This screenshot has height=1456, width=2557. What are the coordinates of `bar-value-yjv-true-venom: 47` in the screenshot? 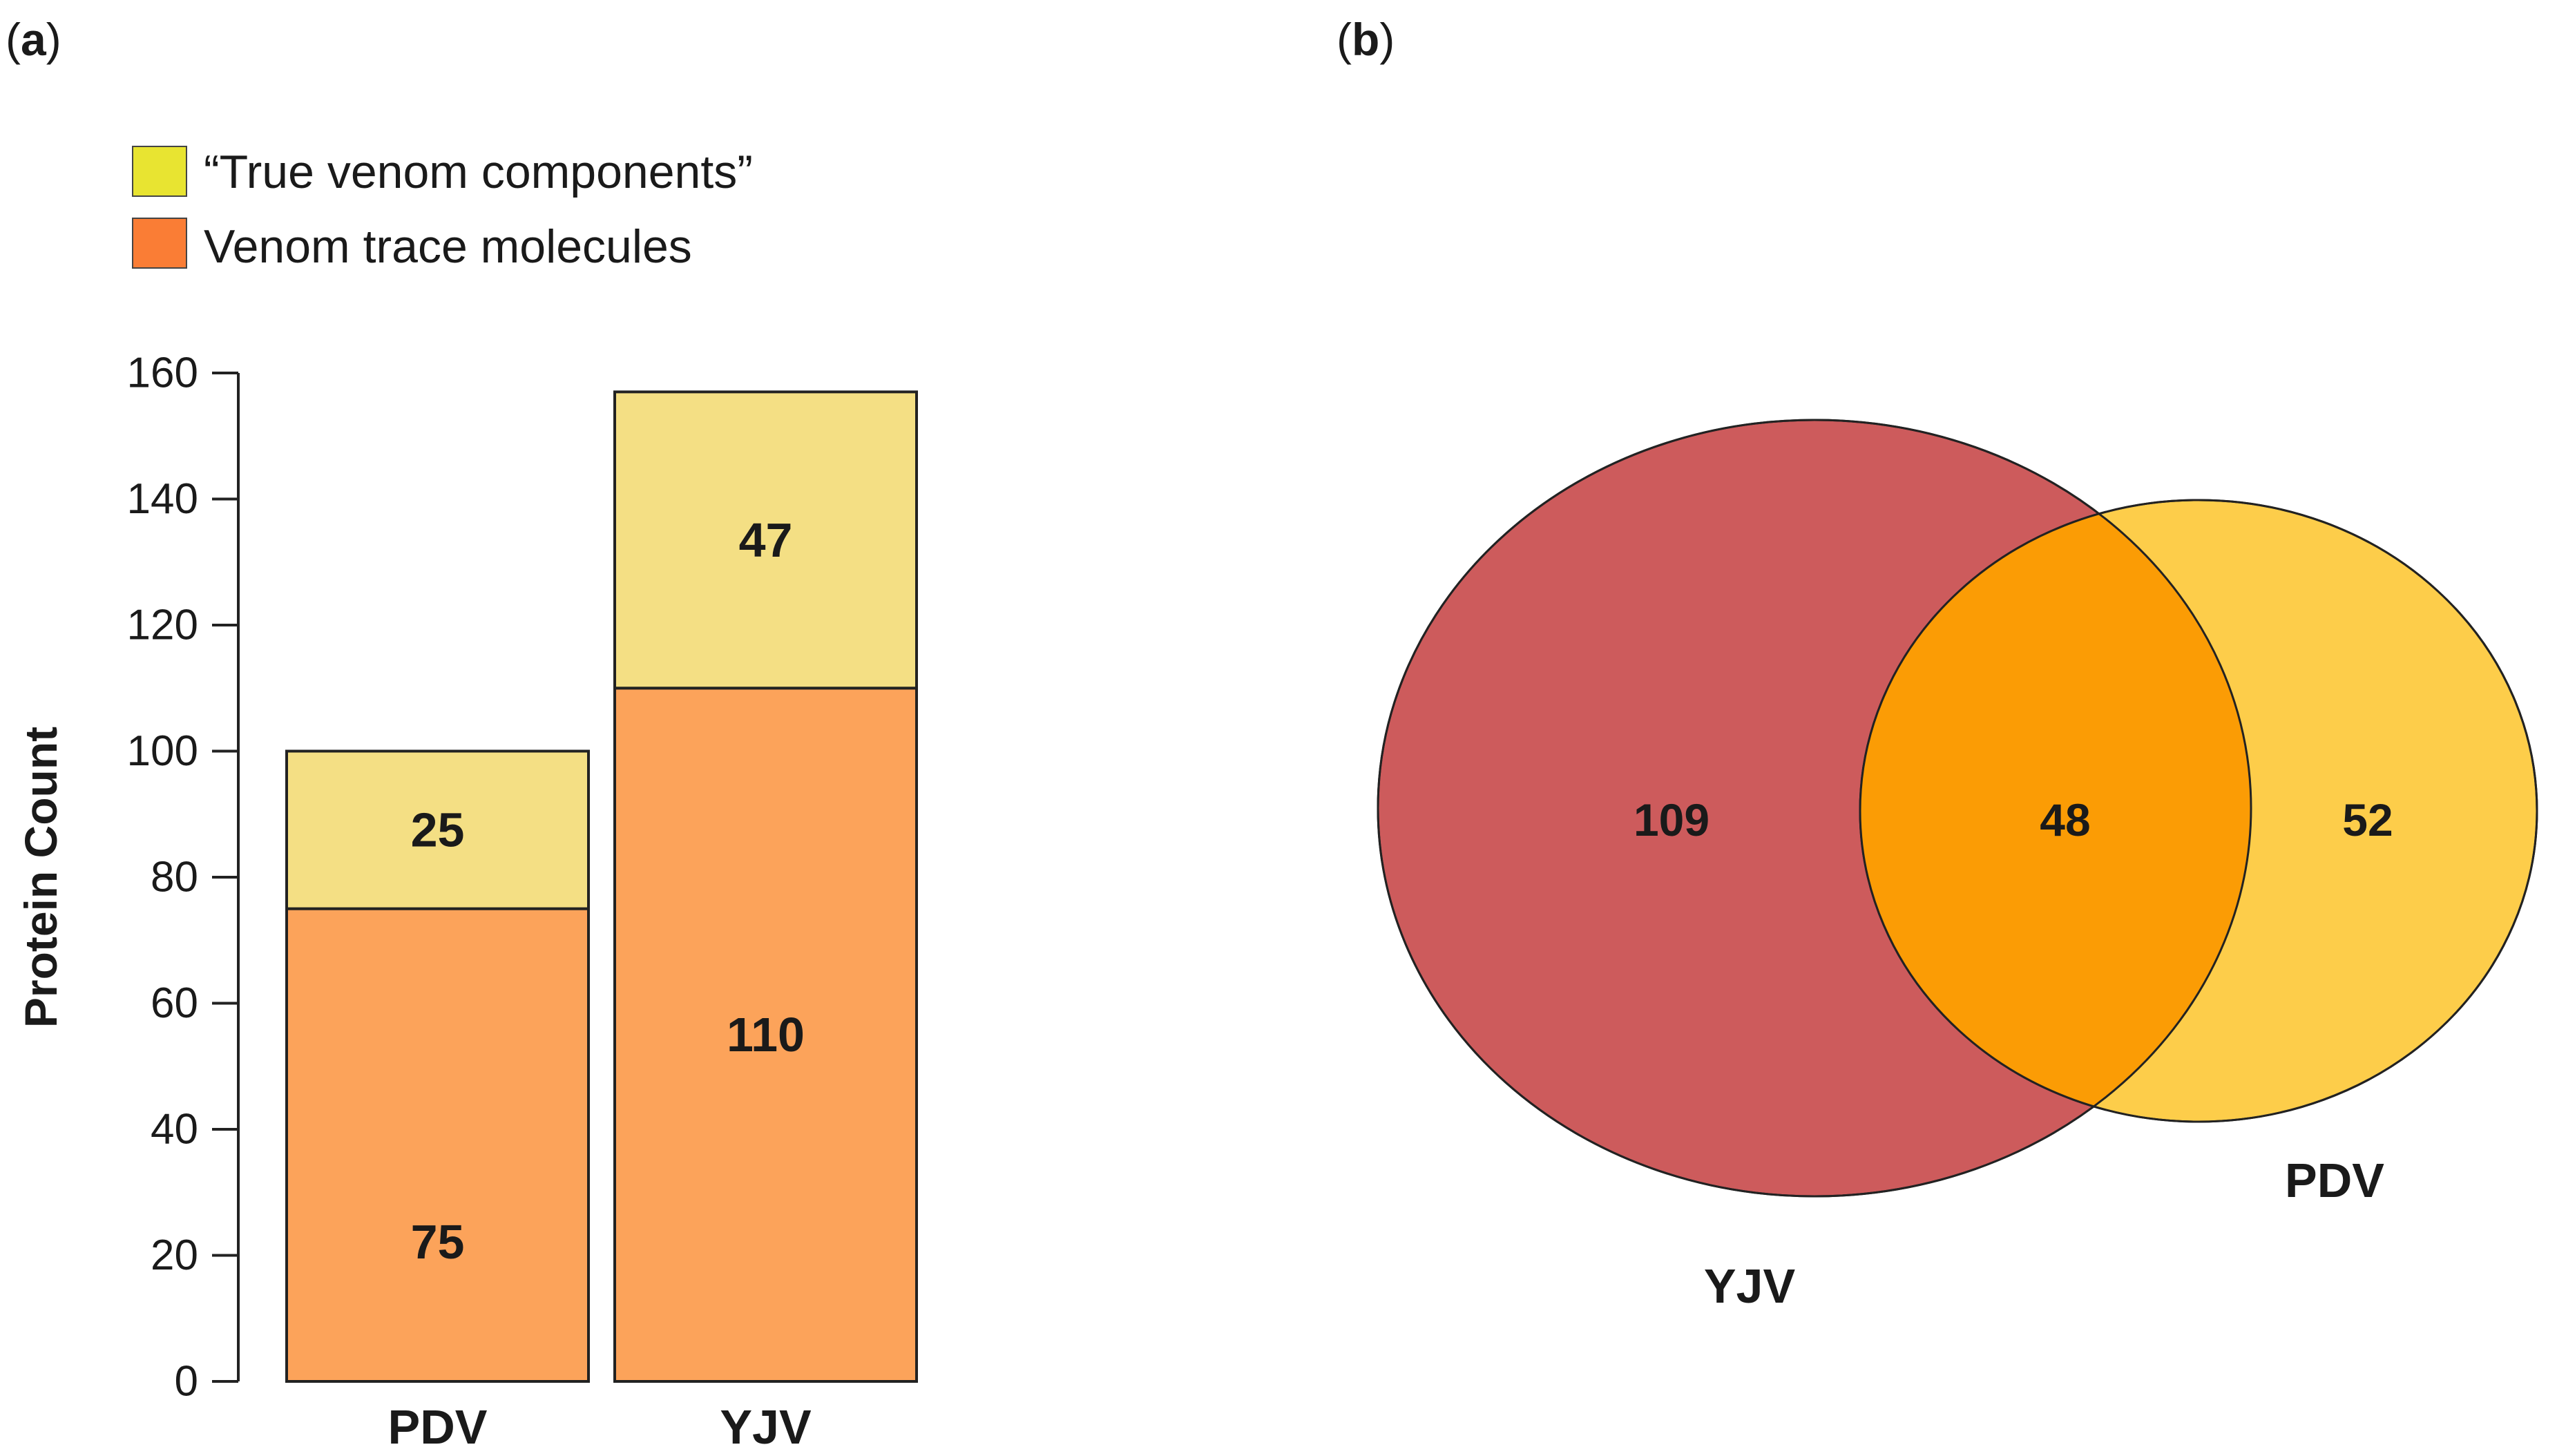 It's located at (766, 540).